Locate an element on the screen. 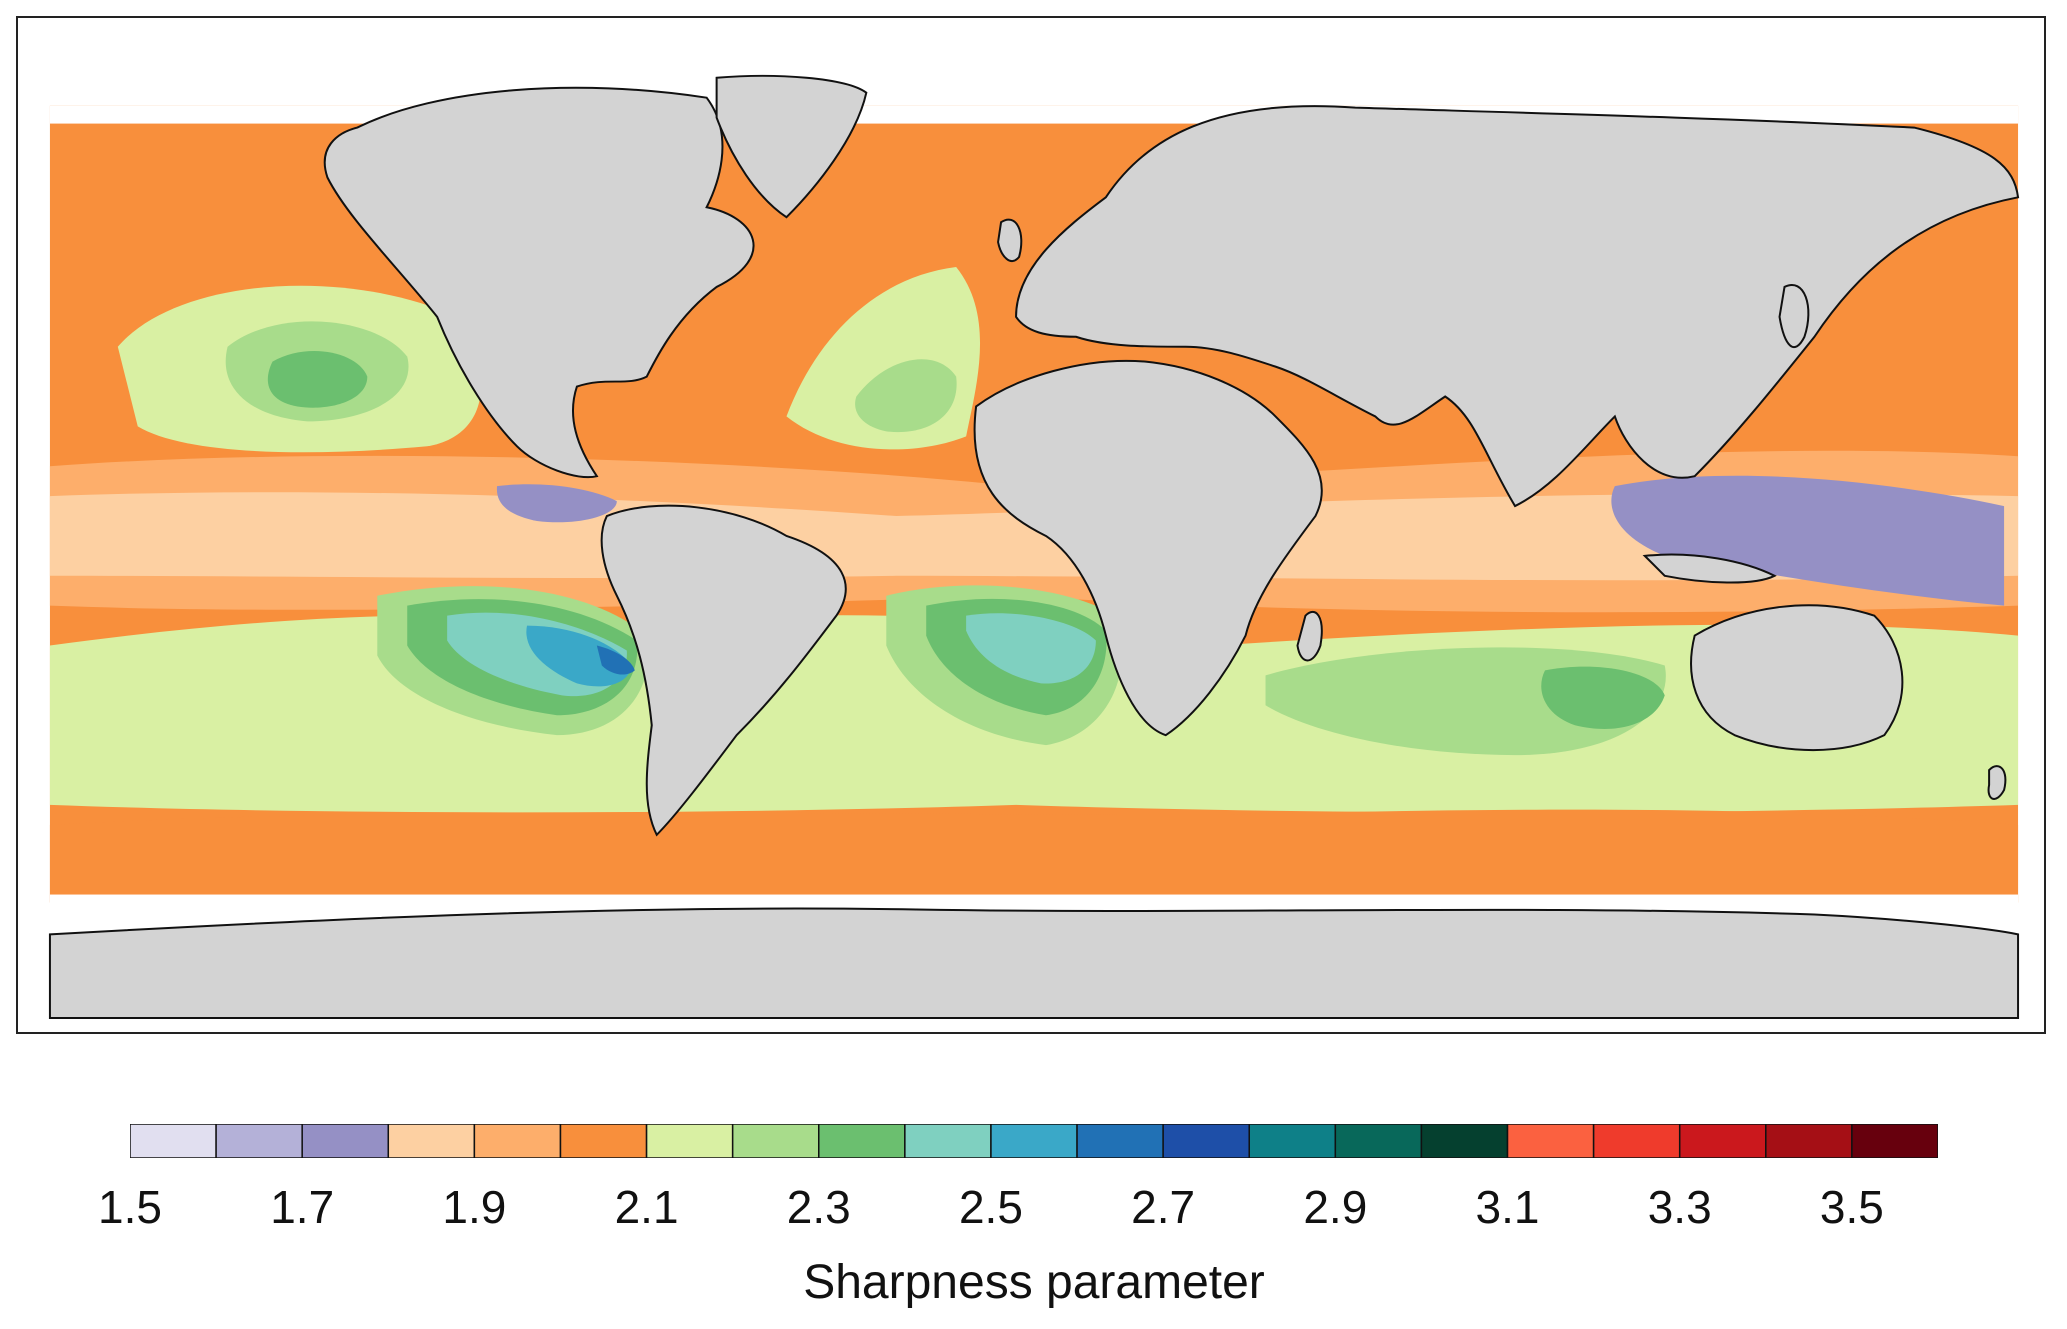 This screenshot has width=2067, height=1329. british-isles is located at coordinates (1010, 240).